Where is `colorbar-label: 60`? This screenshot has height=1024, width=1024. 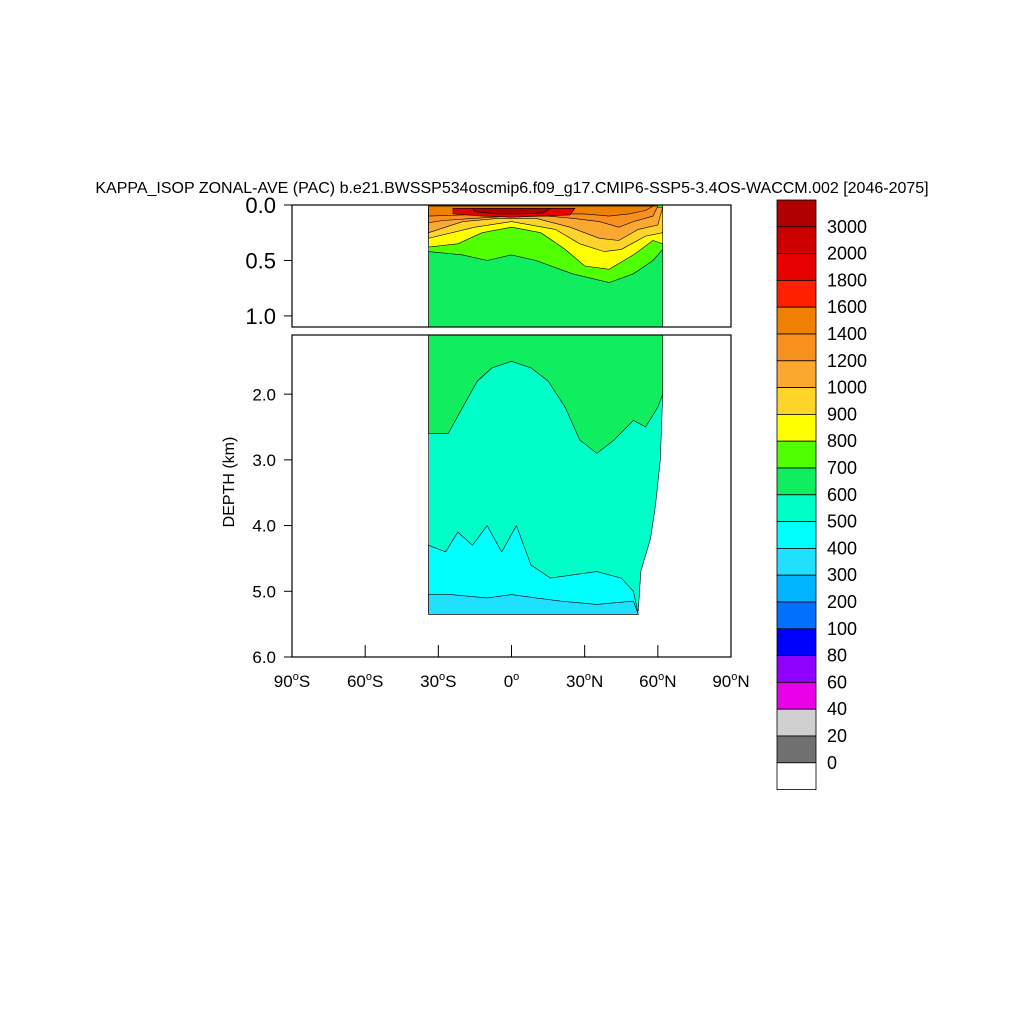 colorbar-label: 60 is located at coordinates (837, 682).